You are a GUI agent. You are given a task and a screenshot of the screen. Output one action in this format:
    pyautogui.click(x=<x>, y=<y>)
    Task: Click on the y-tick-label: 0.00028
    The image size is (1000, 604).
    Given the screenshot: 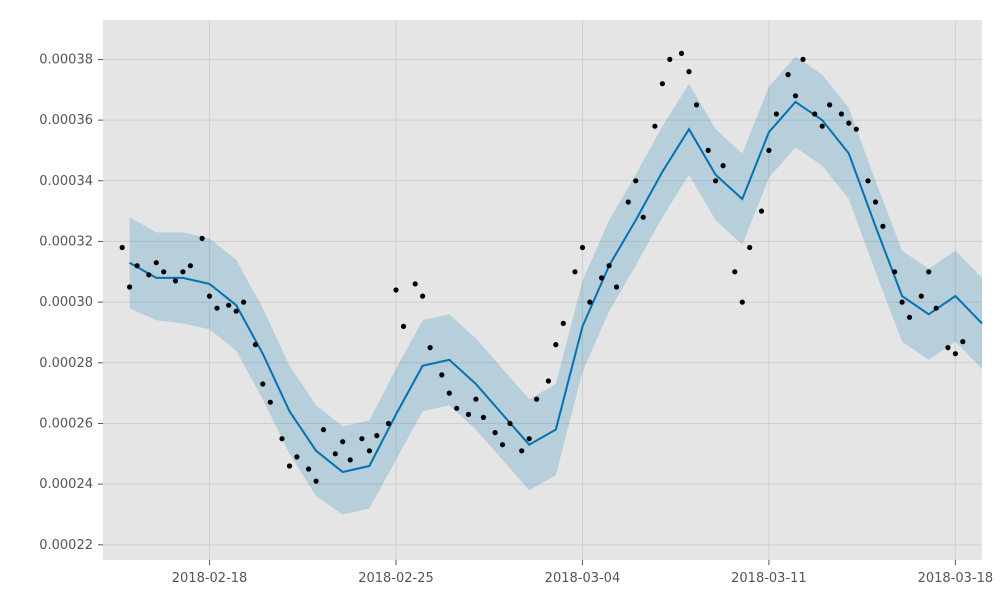 What is the action you would take?
    pyautogui.click(x=66, y=363)
    